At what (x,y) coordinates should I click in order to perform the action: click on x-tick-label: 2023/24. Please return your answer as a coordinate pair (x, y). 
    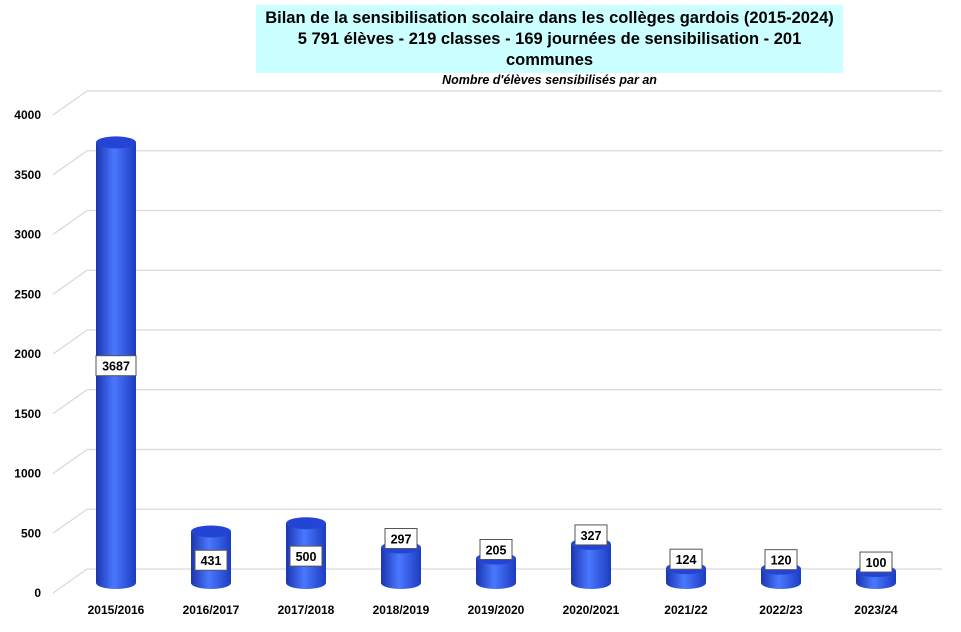
    Looking at the image, I should click on (876, 610).